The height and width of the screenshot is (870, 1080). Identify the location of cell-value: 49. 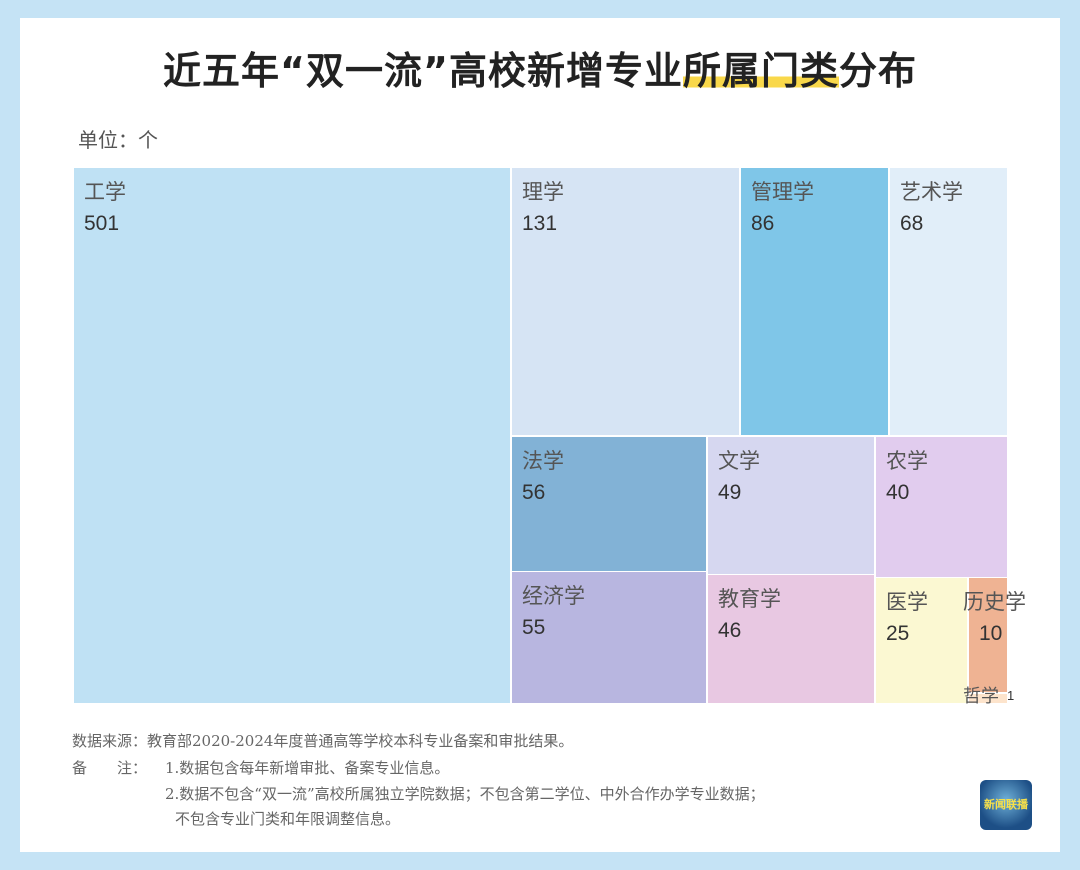
(730, 492).